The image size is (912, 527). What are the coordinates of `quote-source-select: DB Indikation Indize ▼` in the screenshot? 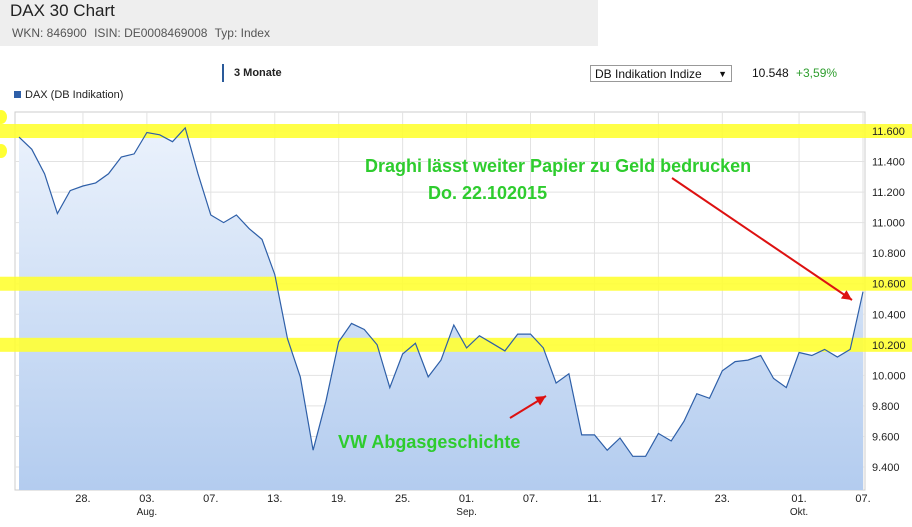 It's located at (661, 73).